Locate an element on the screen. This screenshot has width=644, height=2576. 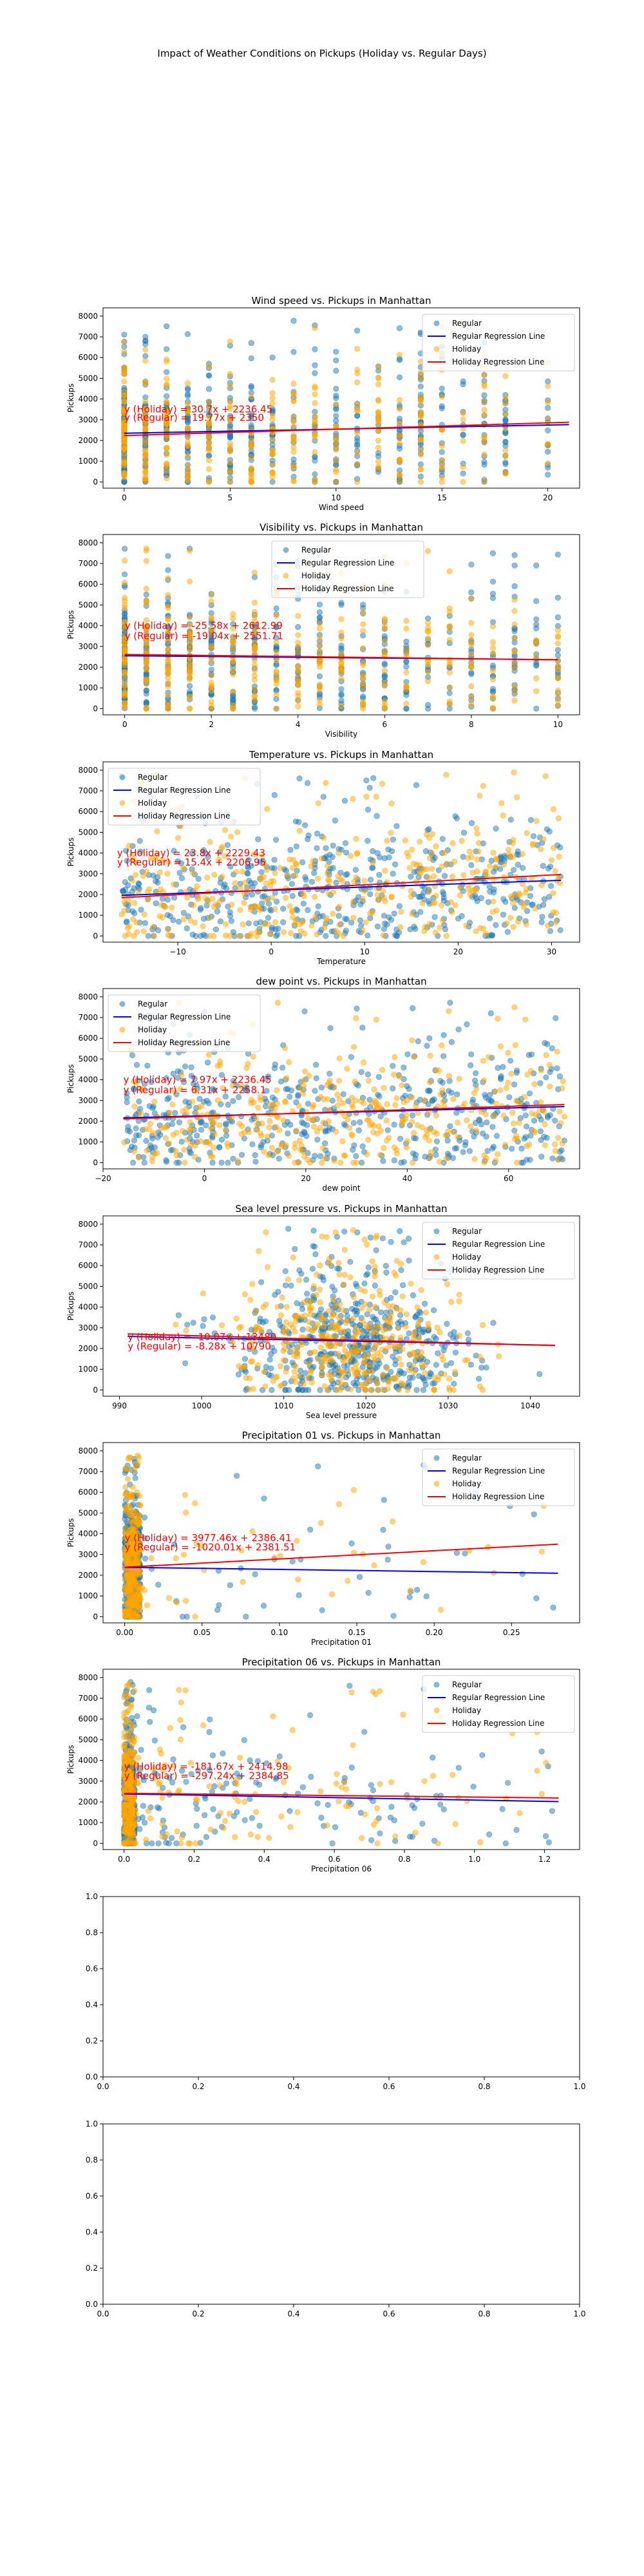
y-tick-label: 0 is located at coordinates (96, 1389).